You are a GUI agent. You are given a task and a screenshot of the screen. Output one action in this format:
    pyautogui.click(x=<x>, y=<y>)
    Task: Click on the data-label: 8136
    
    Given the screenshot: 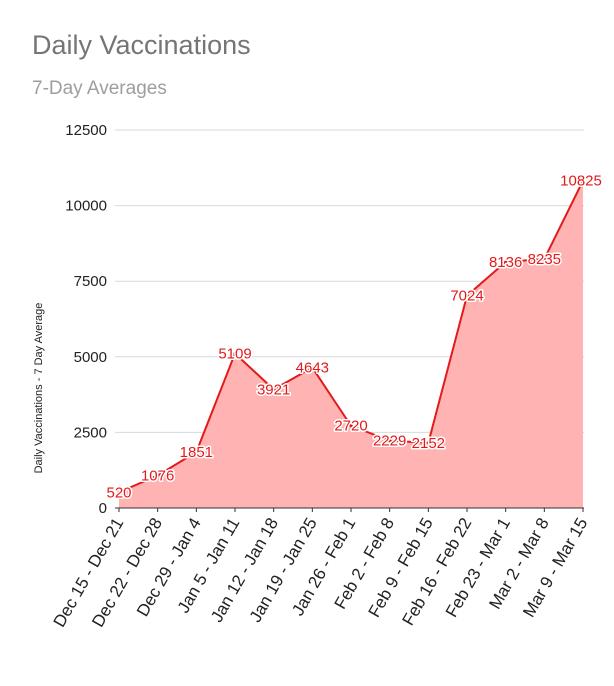 What is the action you would take?
    pyautogui.click(x=505, y=262)
    